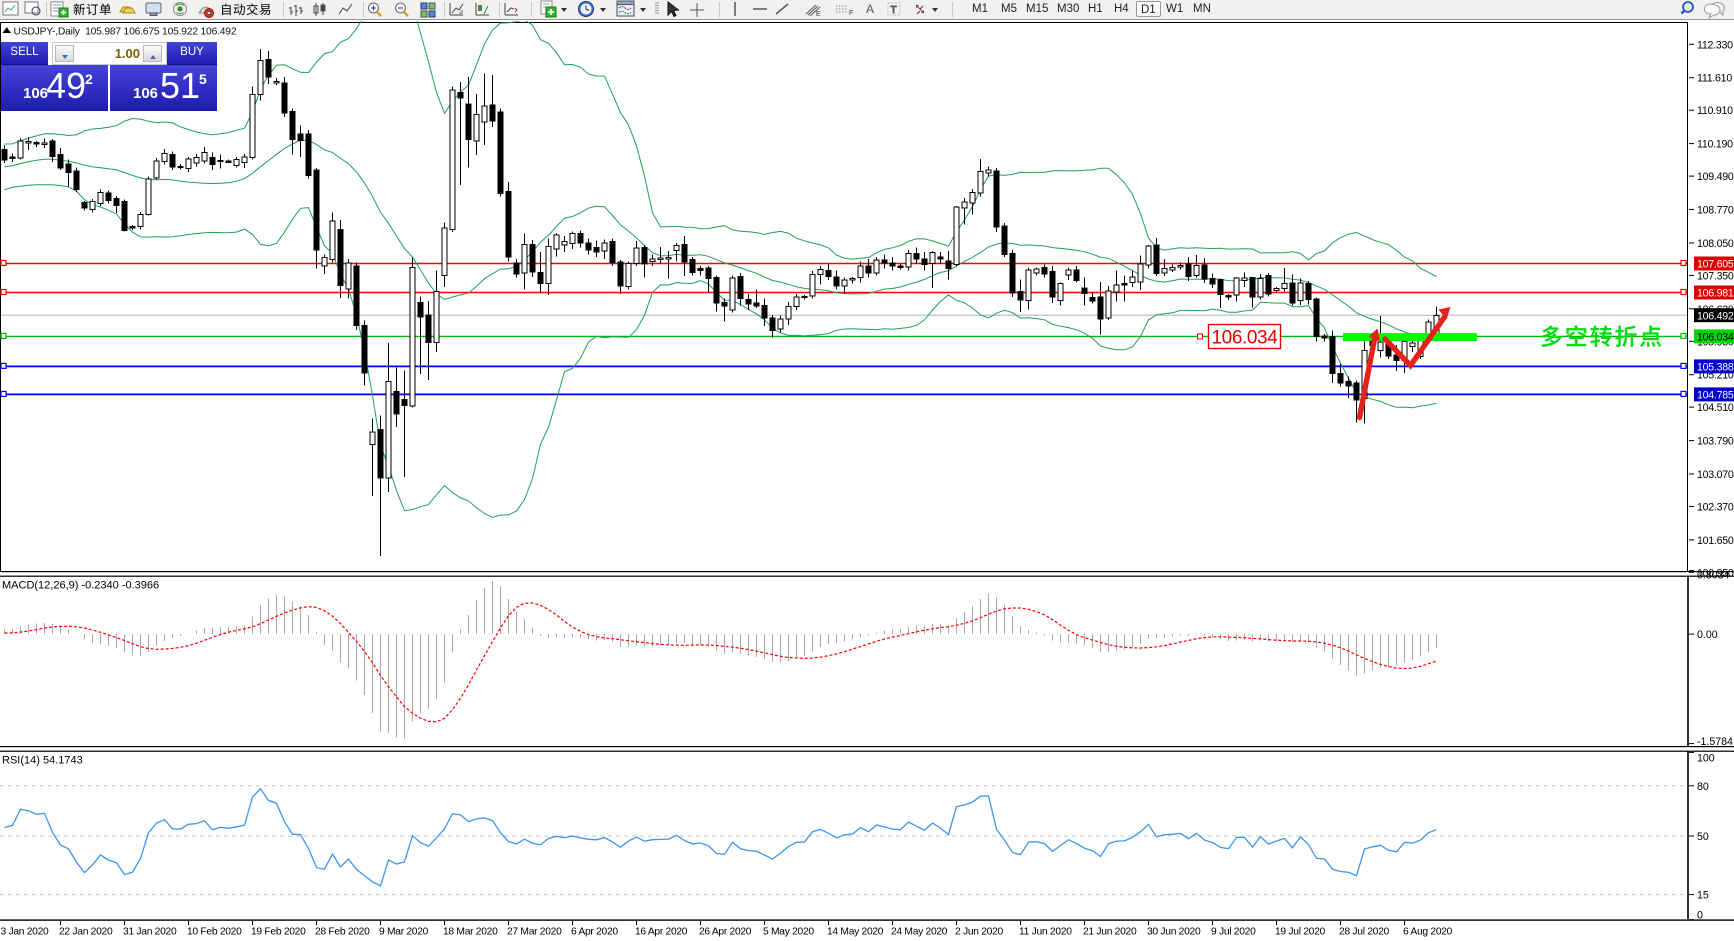 The image size is (1734, 941). I want to click on svg-text: 18 Mar 2020, so click(470, 932).